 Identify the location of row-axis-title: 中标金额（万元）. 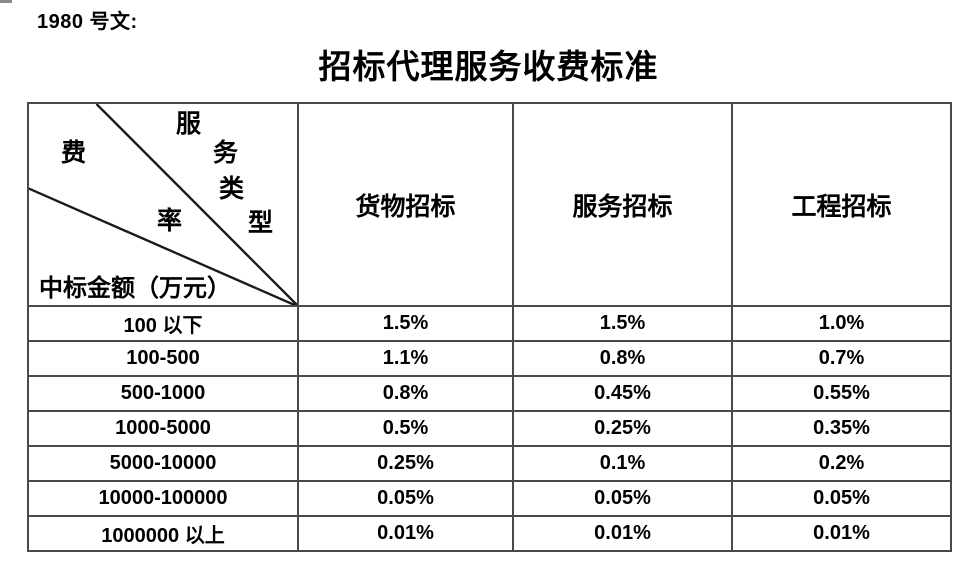
(135, 289).